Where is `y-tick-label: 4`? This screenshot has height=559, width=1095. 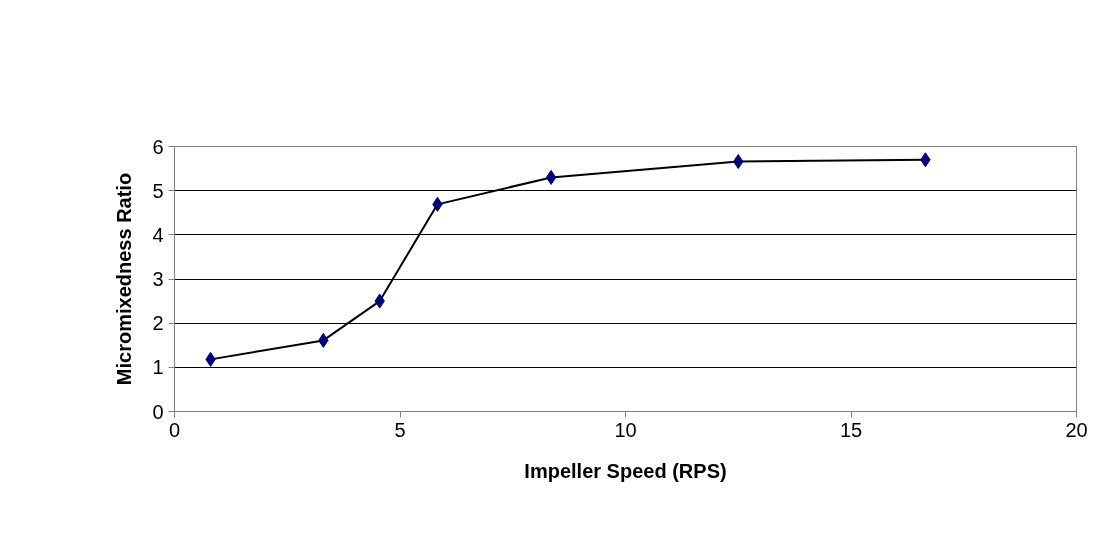
y-tick-label: 4 is located at coordinates (158, 234).